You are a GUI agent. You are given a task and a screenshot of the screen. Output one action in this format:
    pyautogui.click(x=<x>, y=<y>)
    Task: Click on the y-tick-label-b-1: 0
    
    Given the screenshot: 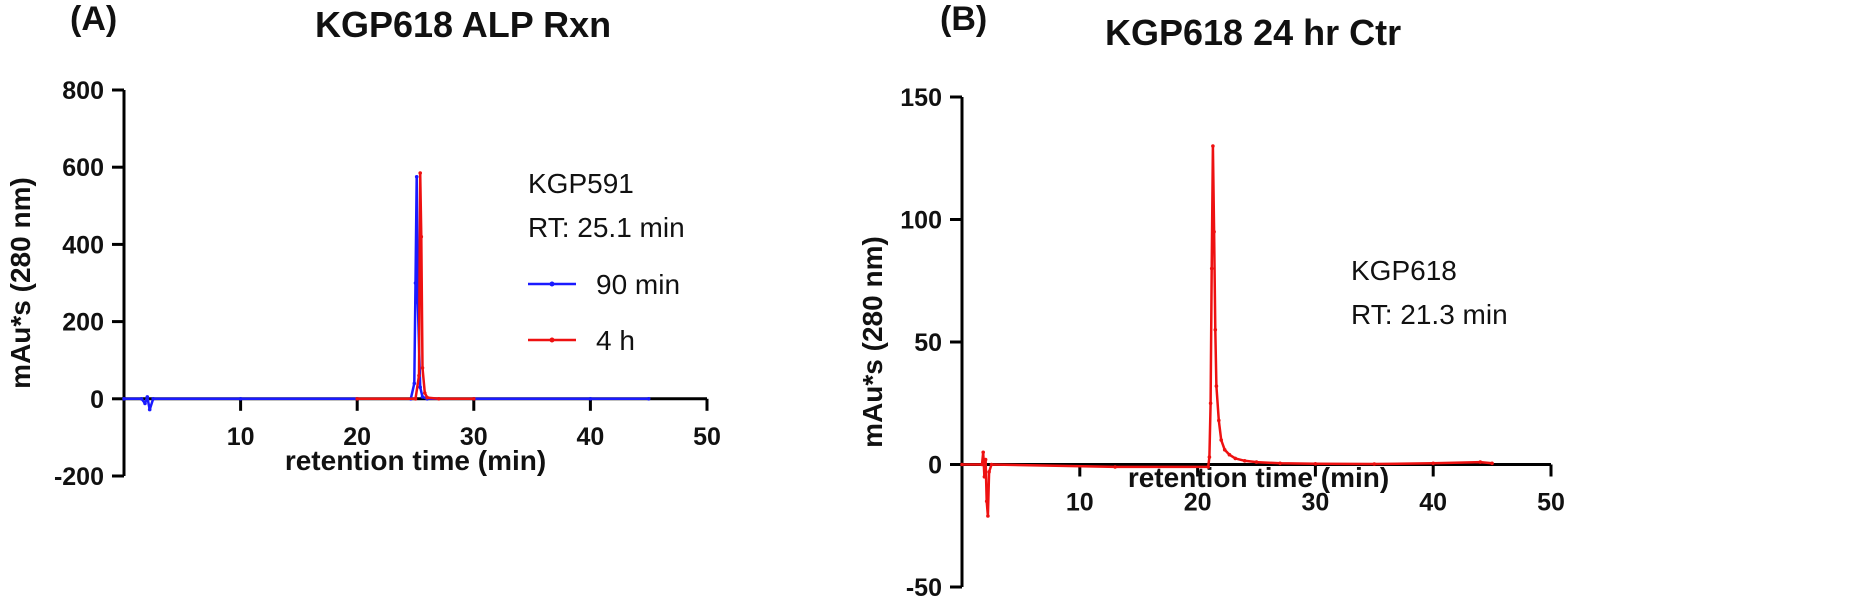 What is the action you would take?
    pyautogui.click(x=935, y=466)
    